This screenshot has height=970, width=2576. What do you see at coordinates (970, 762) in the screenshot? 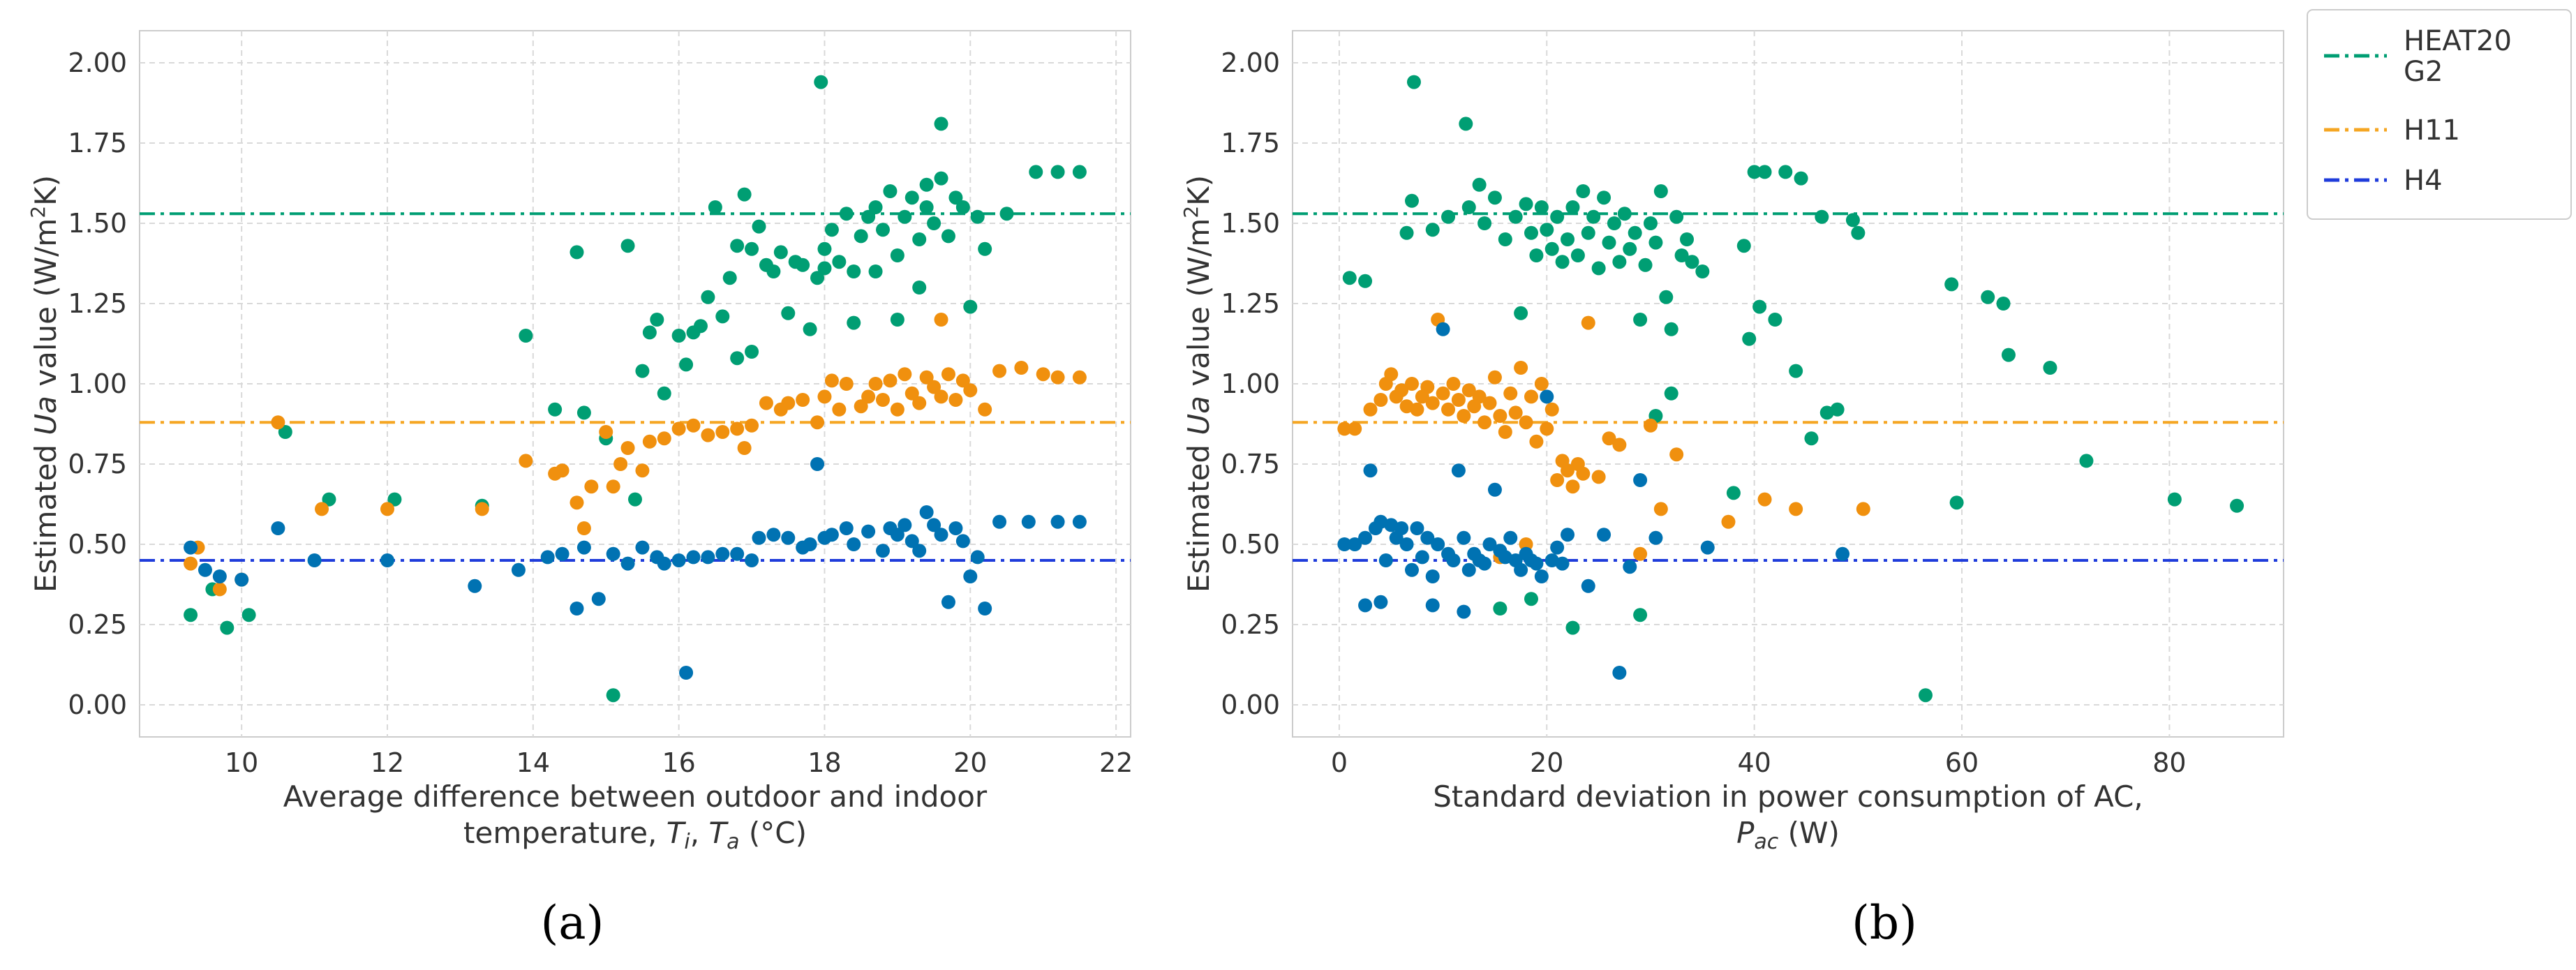
I see `x-tick-label: 20` at bounding box center [970, 762].